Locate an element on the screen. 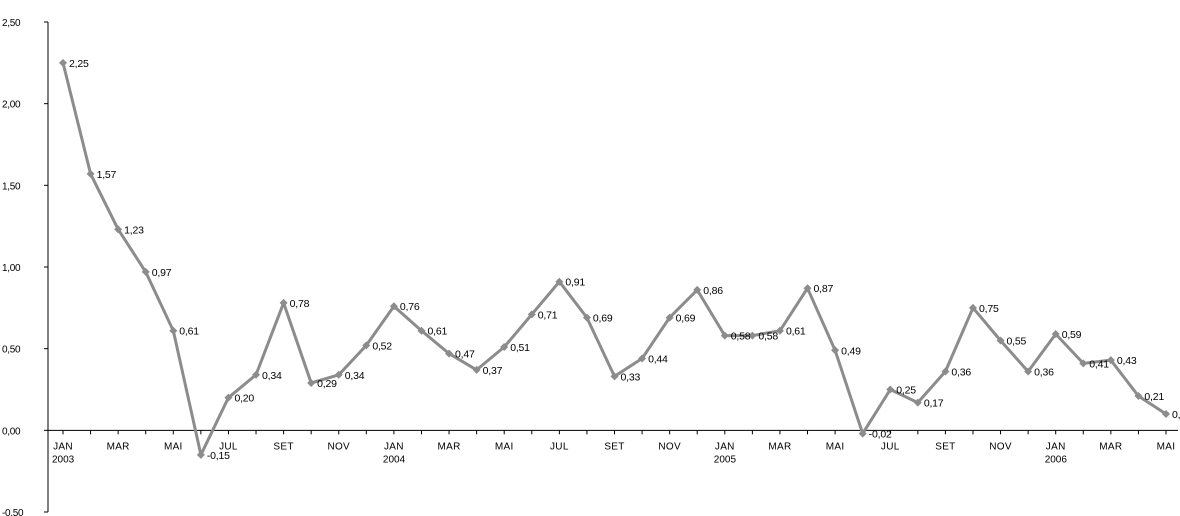 The height and width of the screenshot is (516, 1180). data-label: 0,20 is located at coordinates (244, 399).